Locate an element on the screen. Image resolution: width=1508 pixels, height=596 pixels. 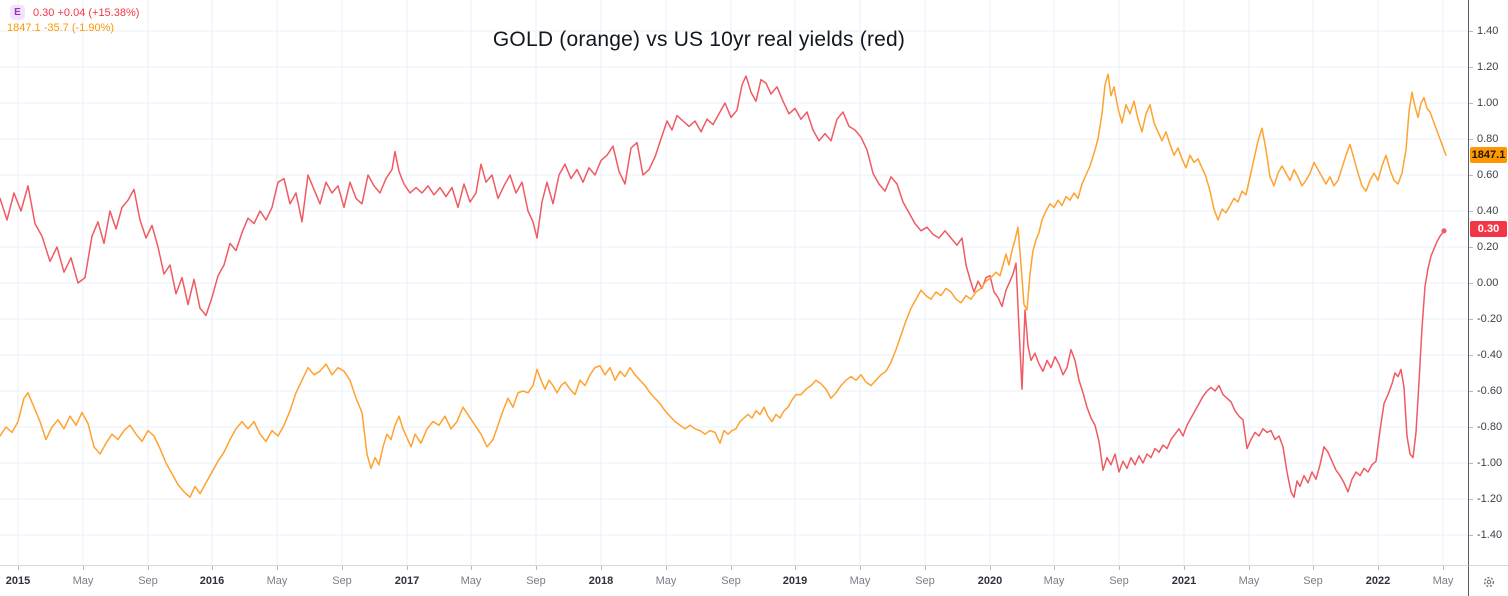
axis-settings-button is located at coordinates (1488, 580).